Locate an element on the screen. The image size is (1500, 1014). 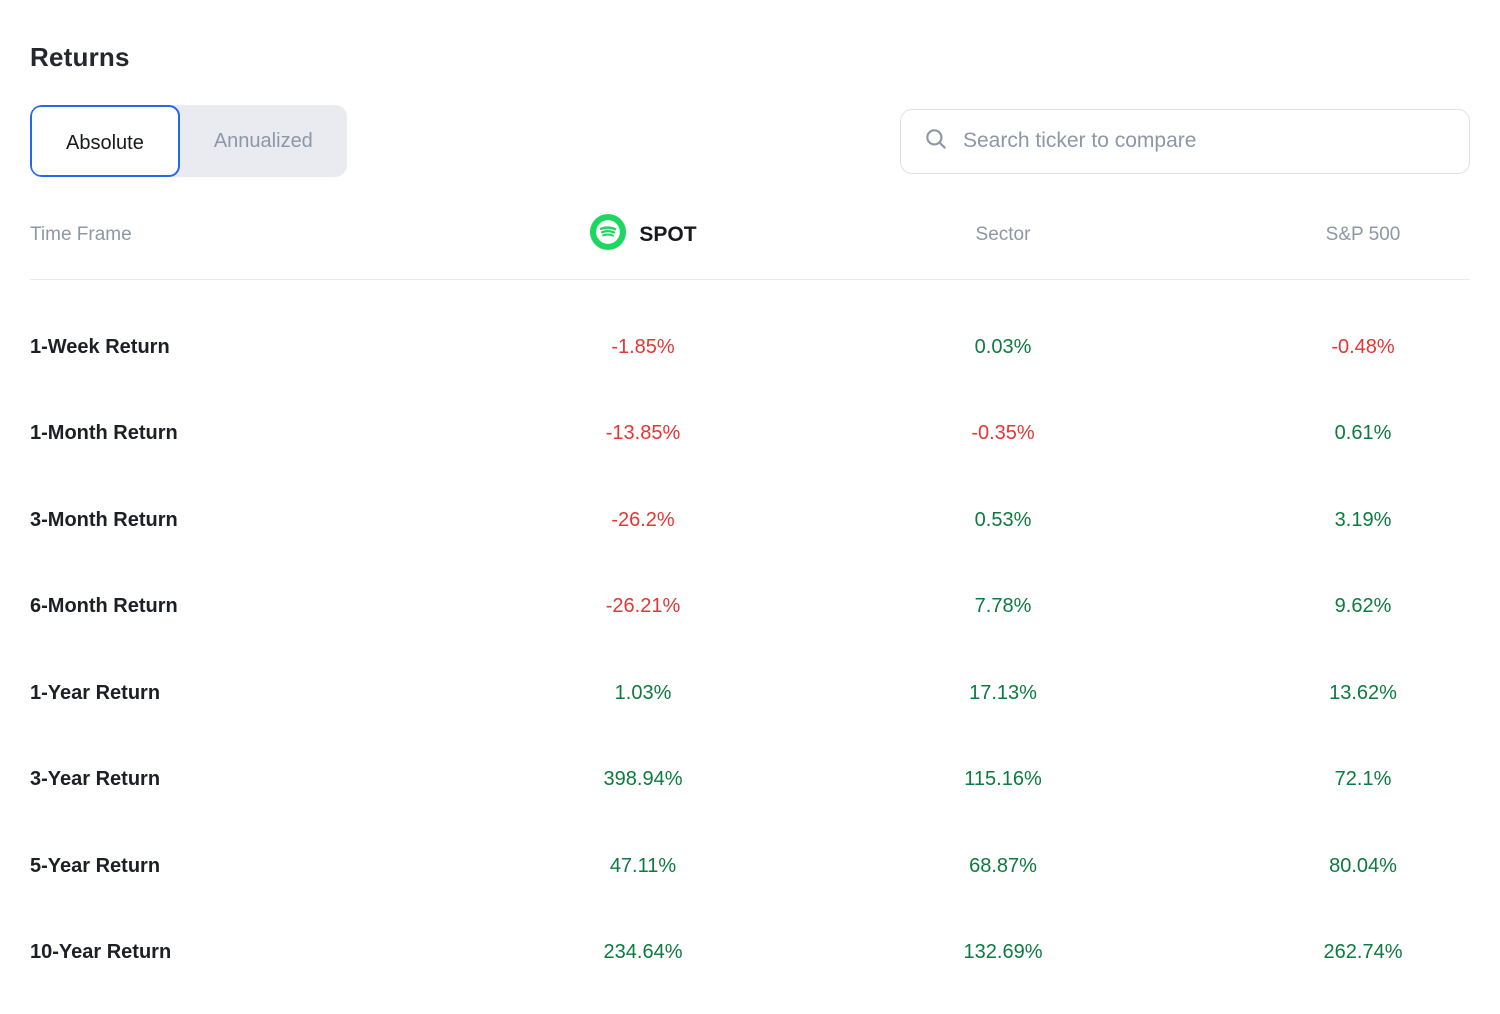
sp500-return-value: 3.19% is located at coordinates (1363, 519).